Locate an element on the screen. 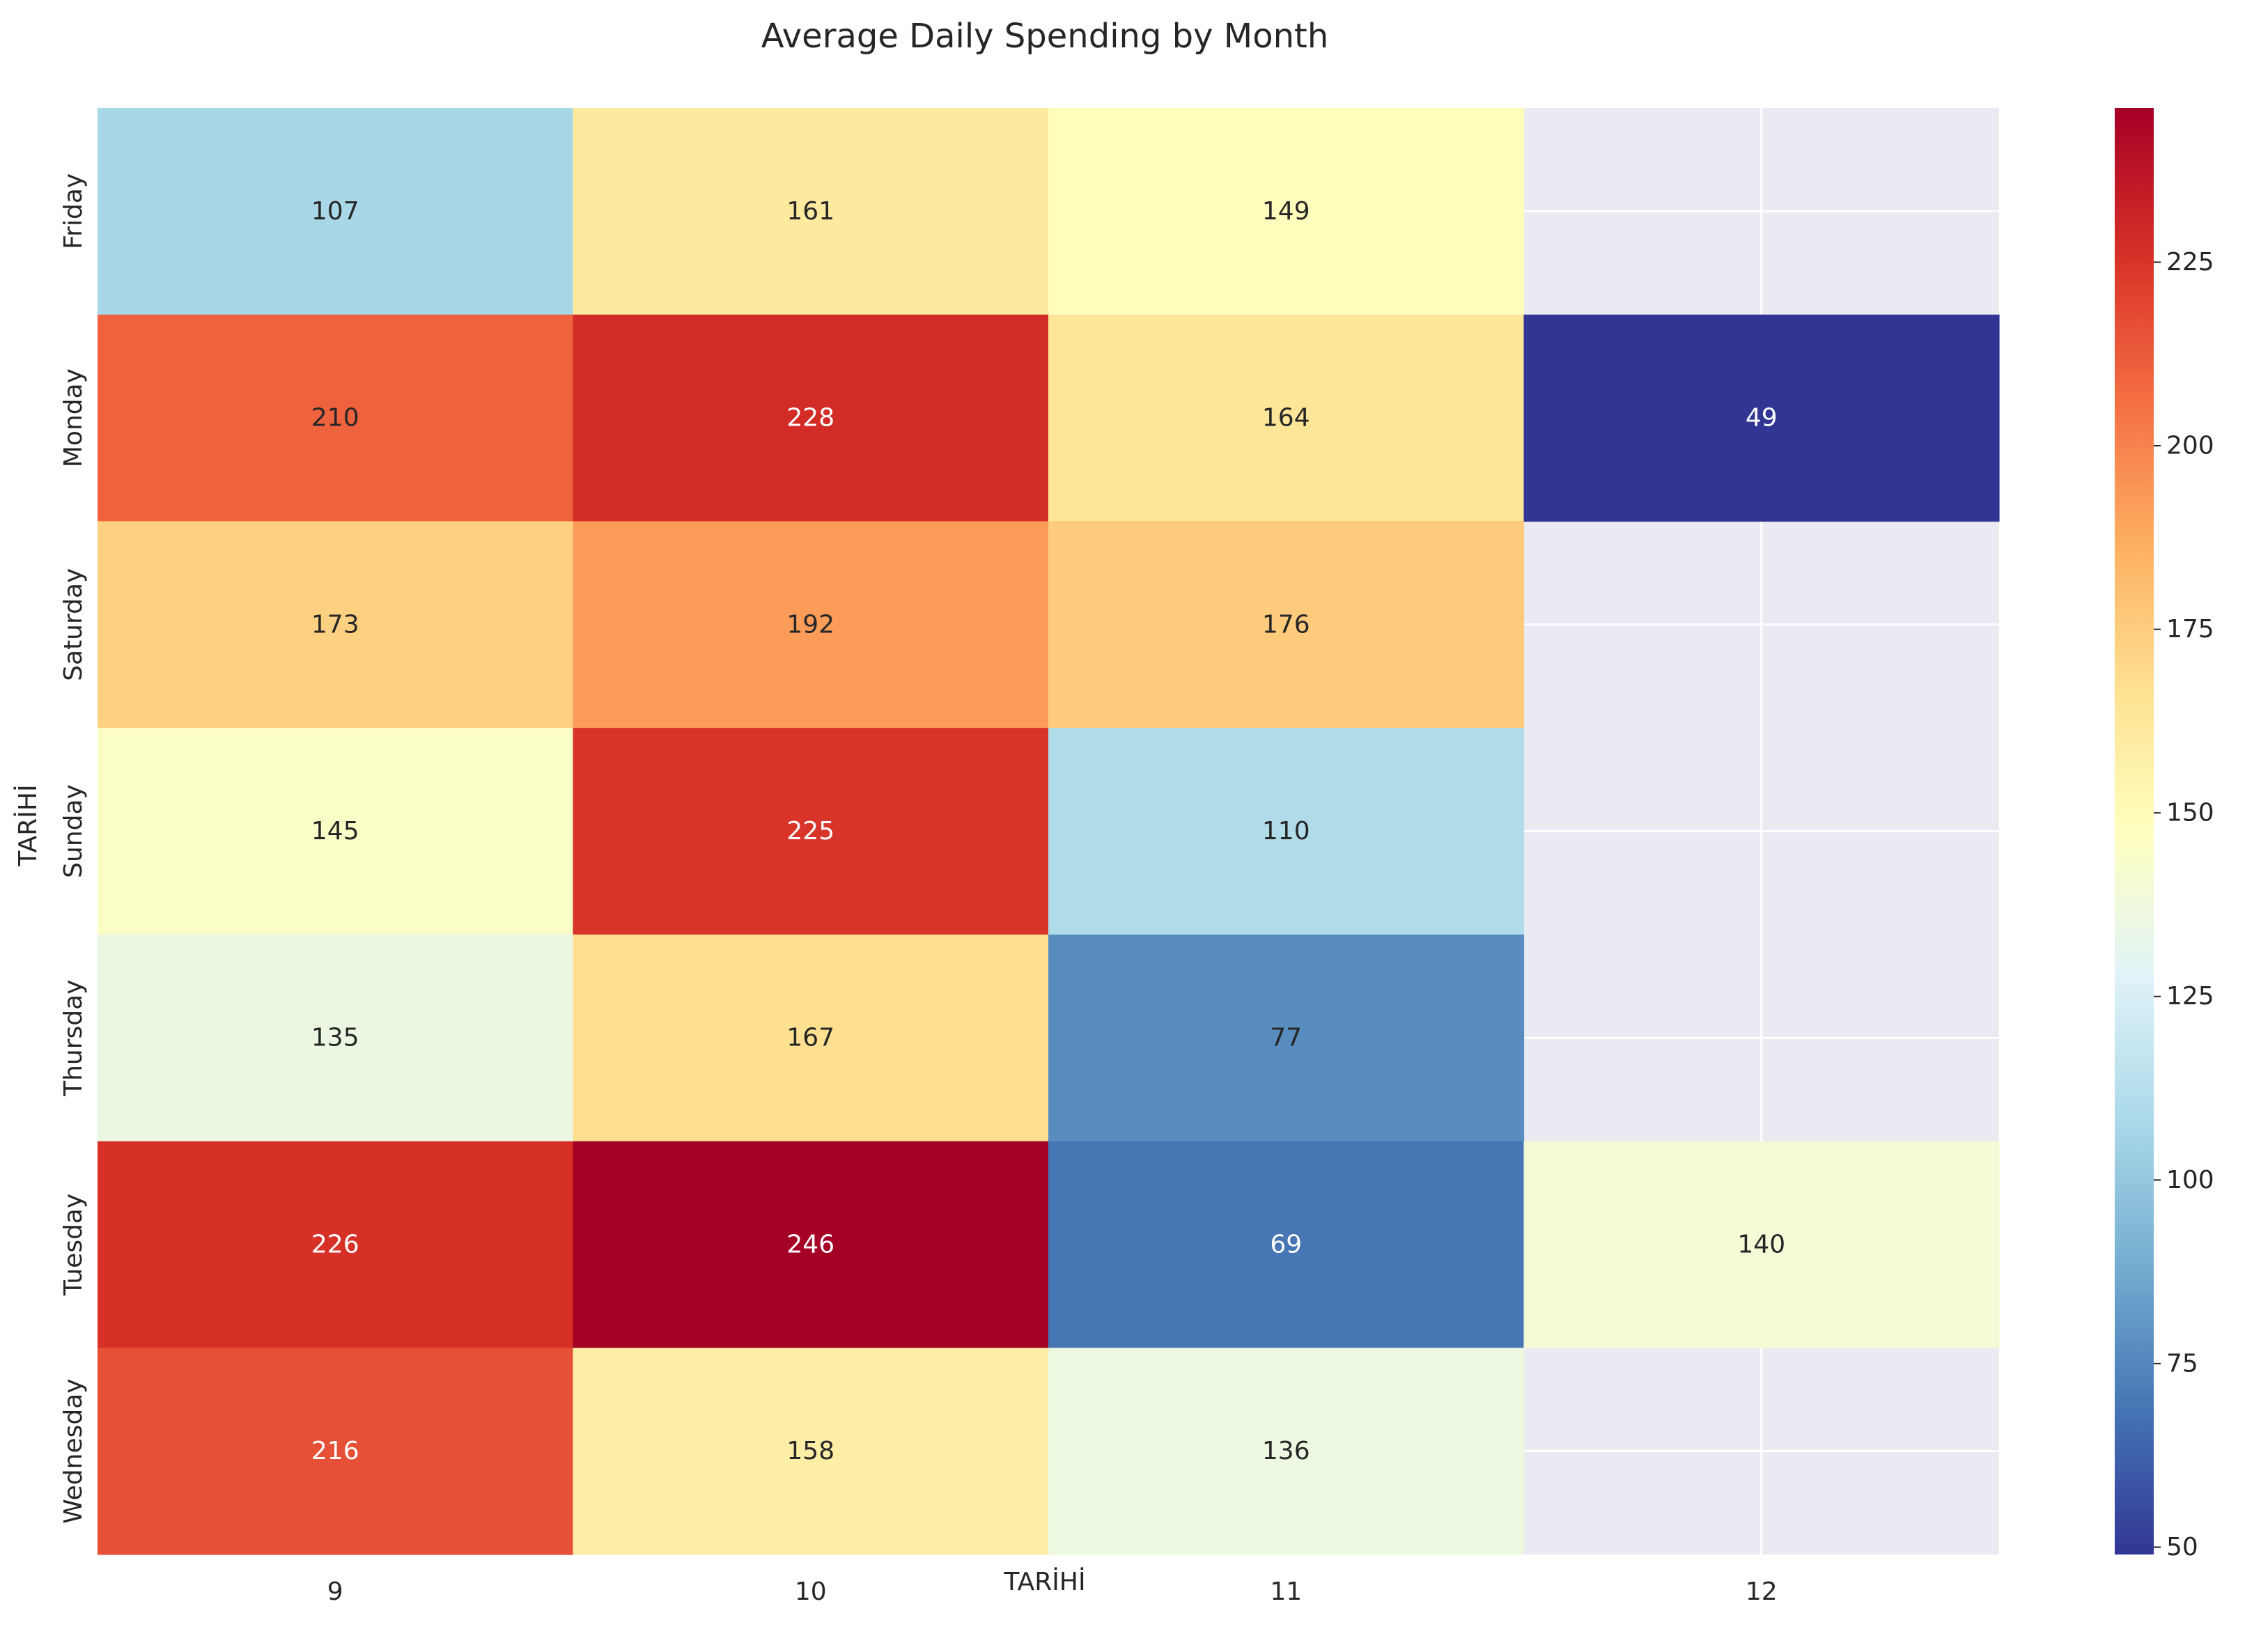 The image size is (2261, 1652). colorbar-tick-label: 225 is located at coordinates (2190, 262).